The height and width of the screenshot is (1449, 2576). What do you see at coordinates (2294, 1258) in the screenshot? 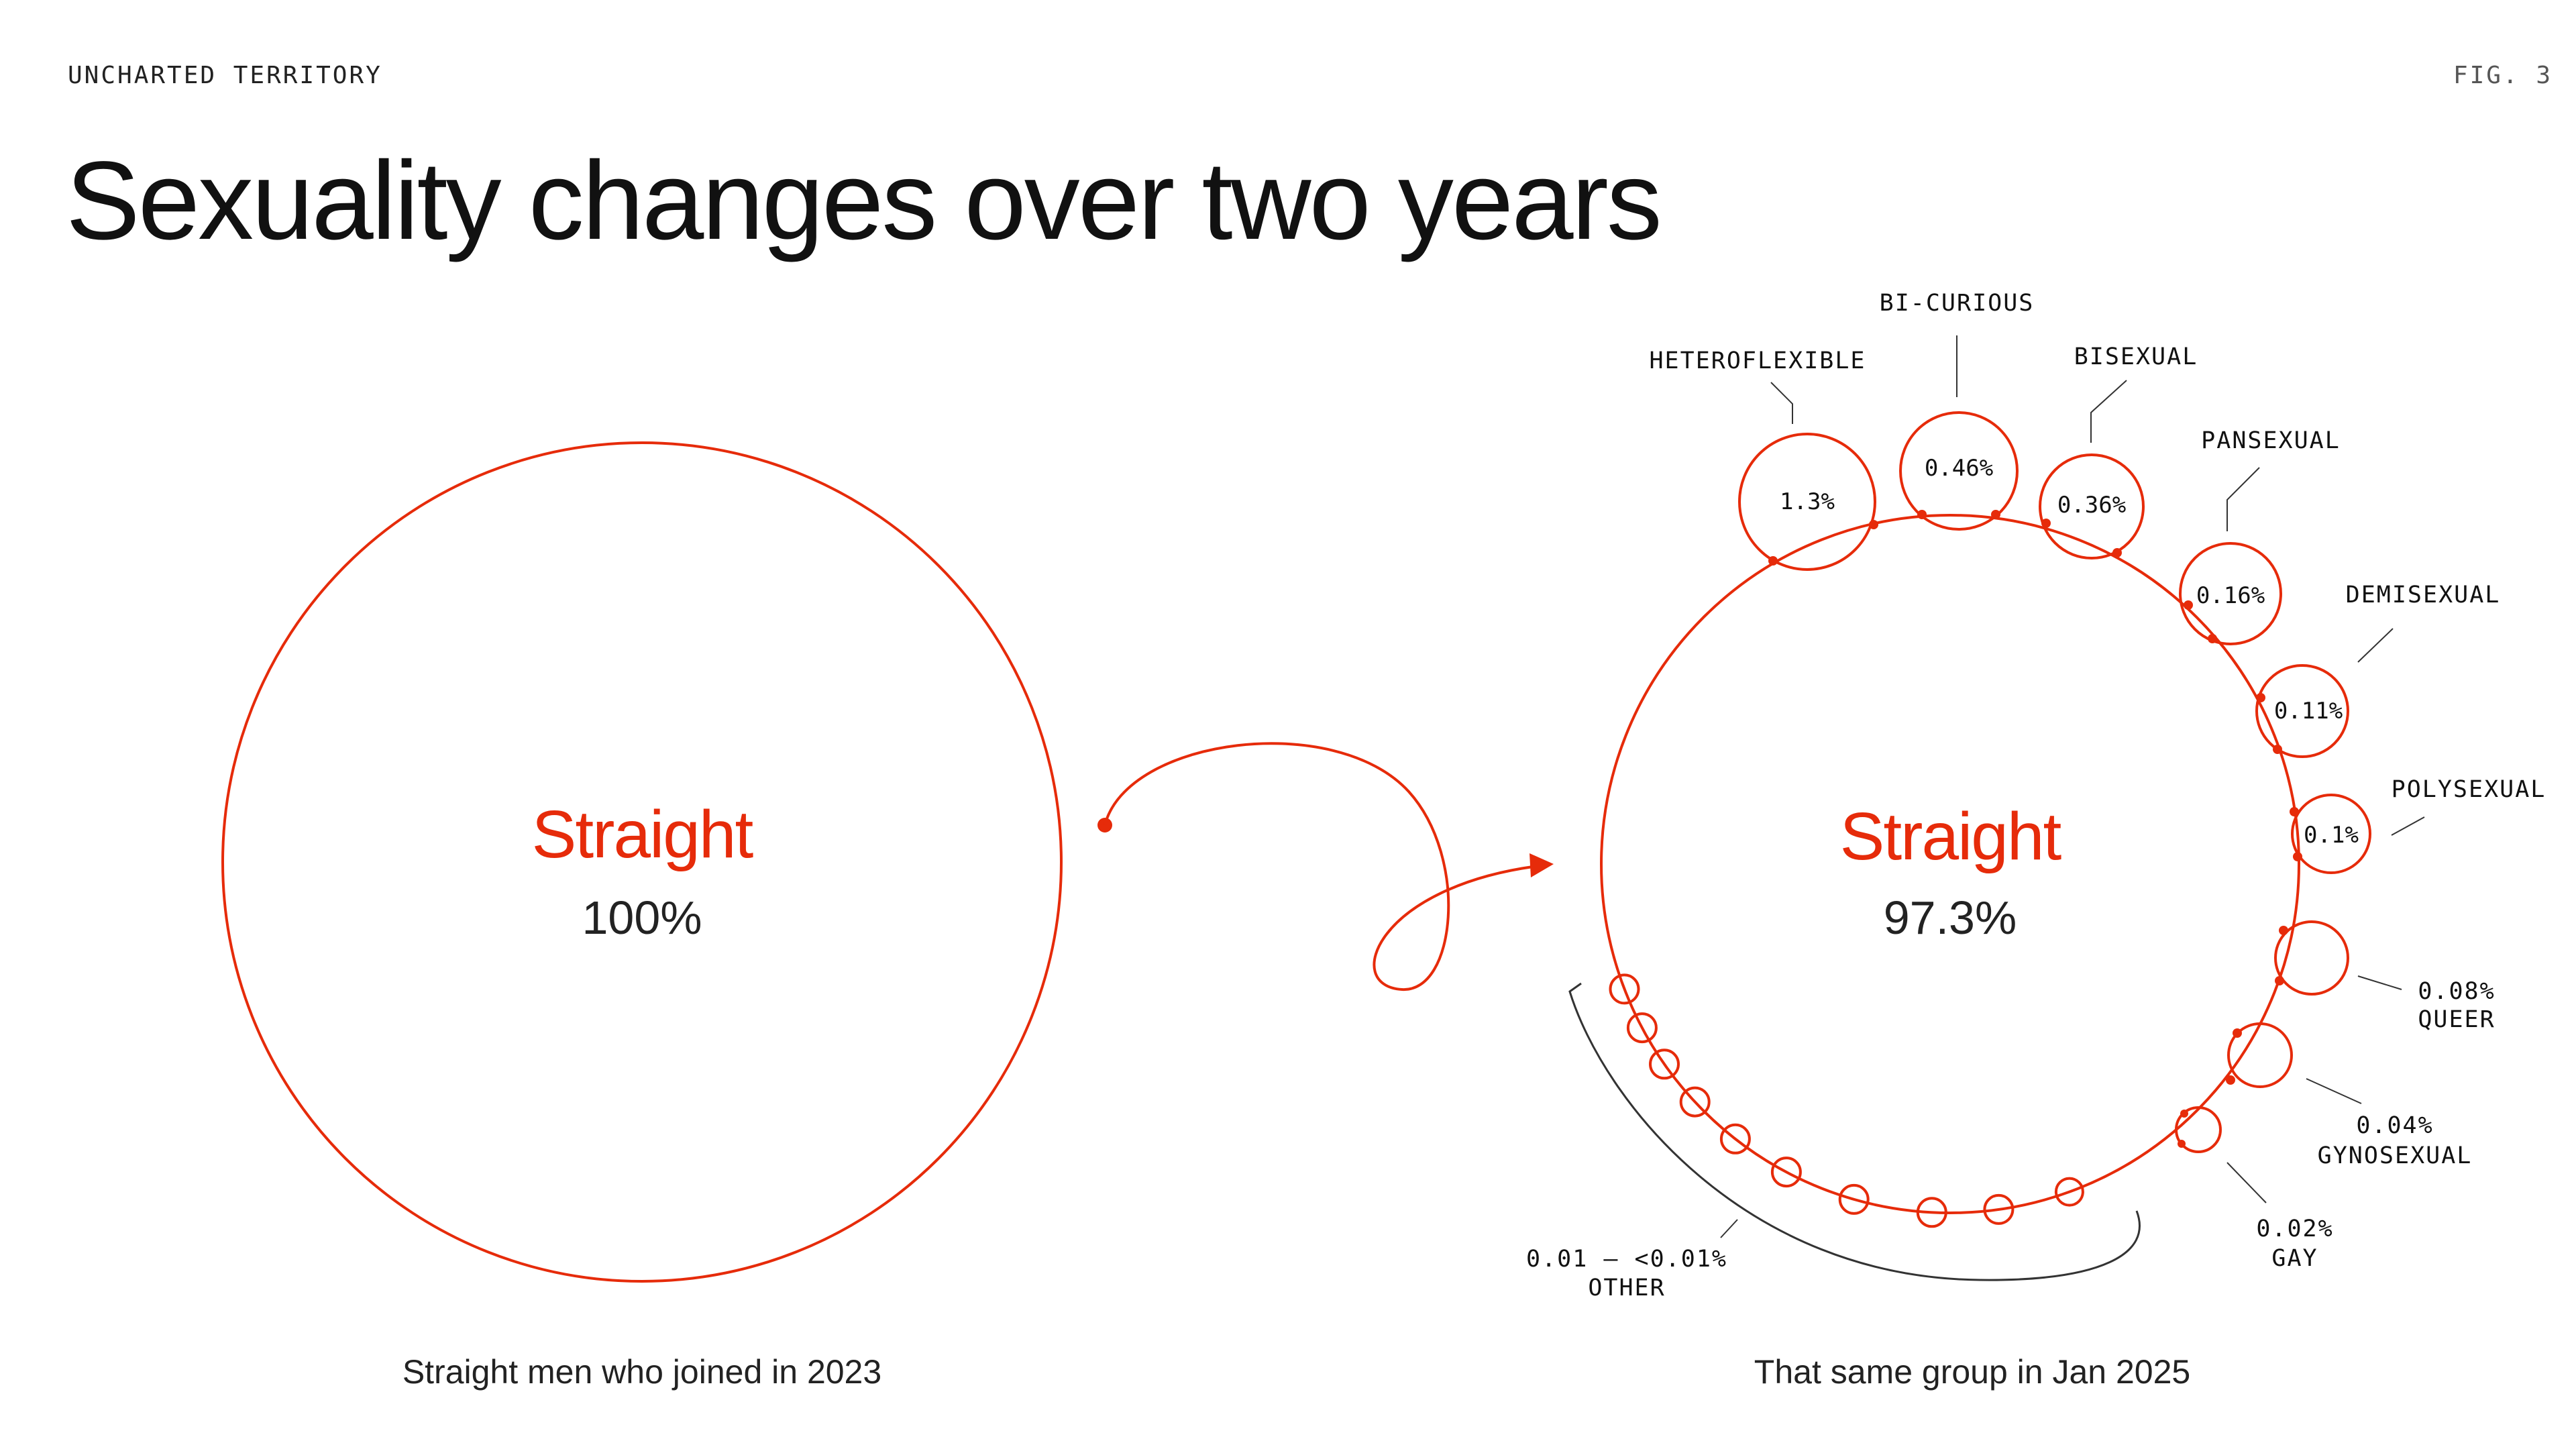
I see `name-gay: GAY` at bounding box center [2294, 1258].